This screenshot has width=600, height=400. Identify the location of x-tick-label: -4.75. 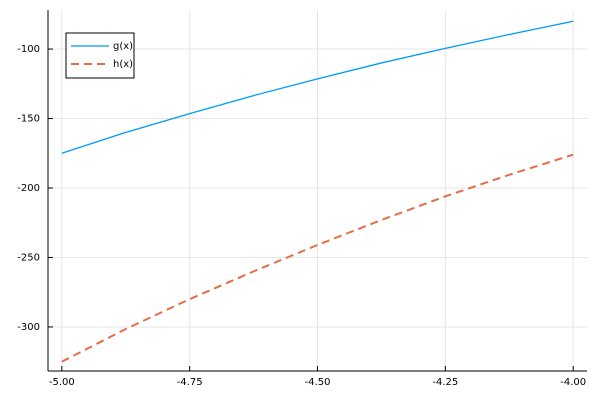
(190, 382).